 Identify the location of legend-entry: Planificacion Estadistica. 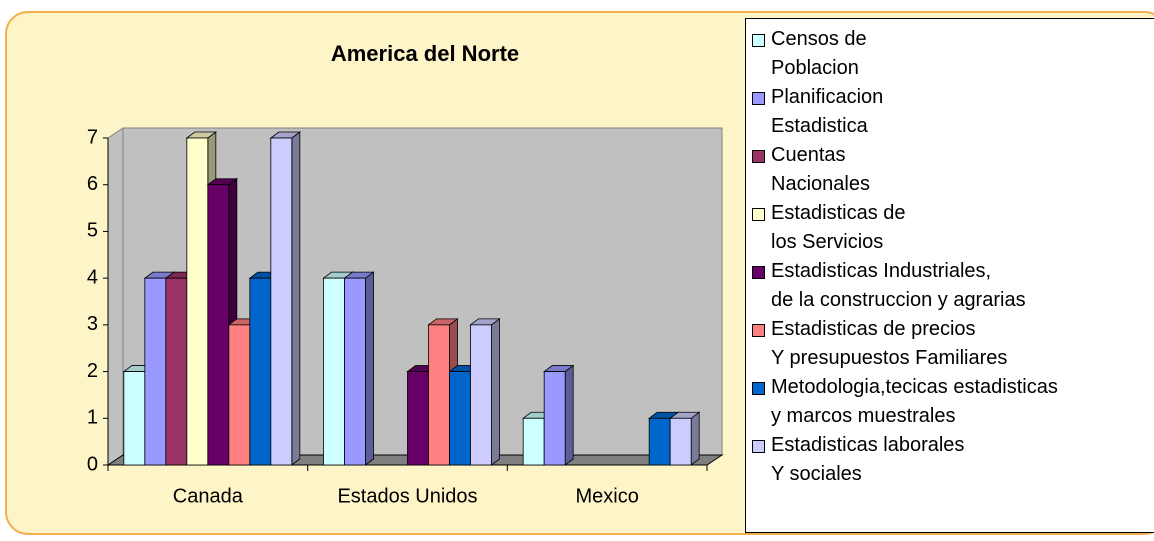
(953, 112).